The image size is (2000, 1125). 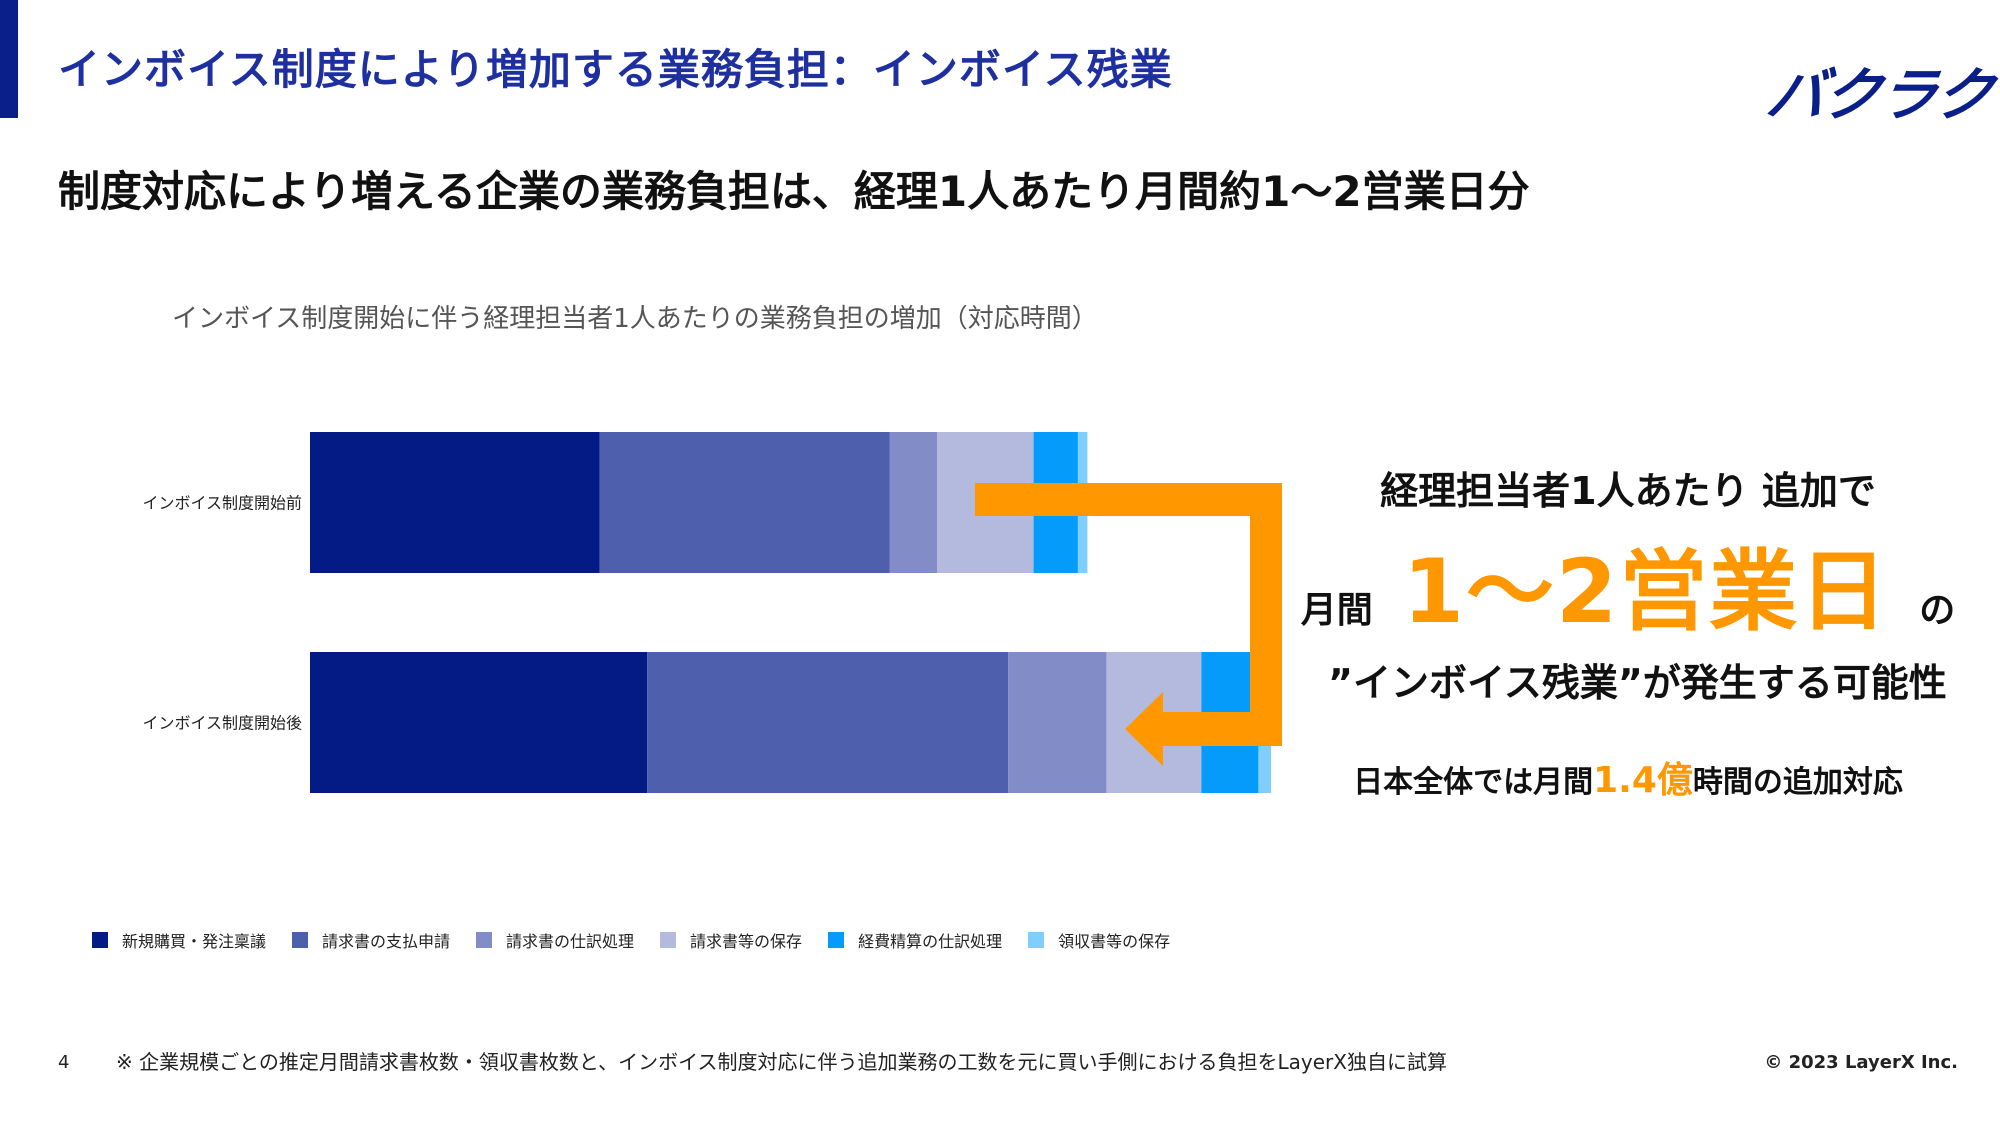 What do you see at coordinates (9, 59) in the screenshot?
I see `header-accent-bar` at bounding box center [9, 59].